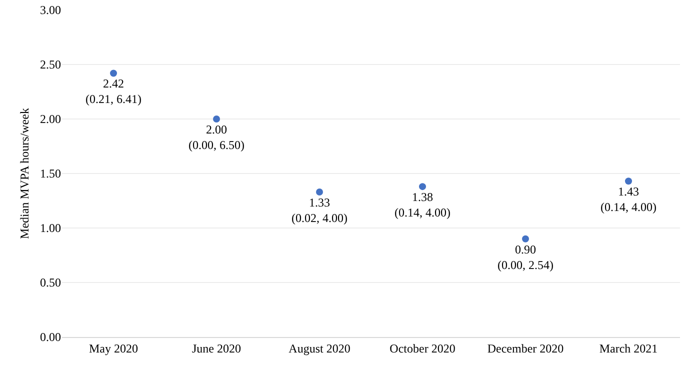  I want to click on data-label: 1.43 (0.14, 4.00), so click(628, 199).